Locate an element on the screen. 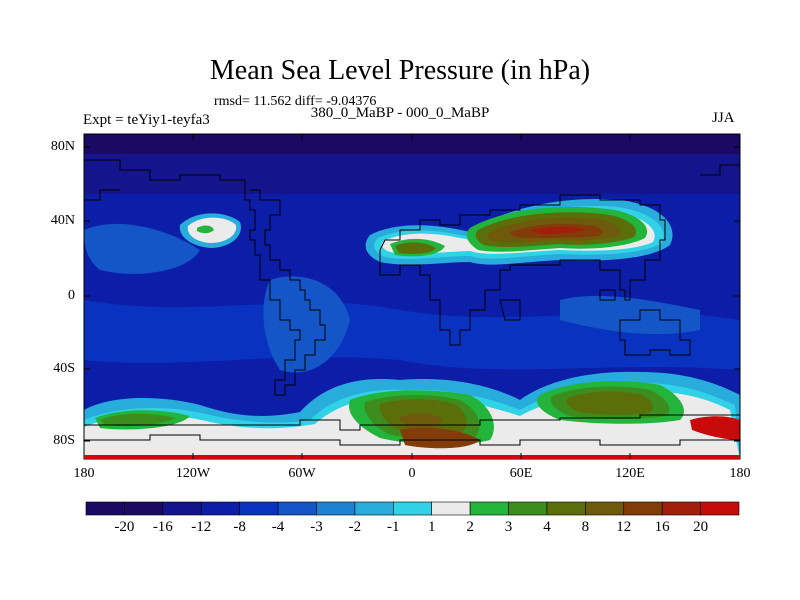 The height and width of the screenshot is (600, 800). colorbar-label: -20 is located at coordinates (124, 527).